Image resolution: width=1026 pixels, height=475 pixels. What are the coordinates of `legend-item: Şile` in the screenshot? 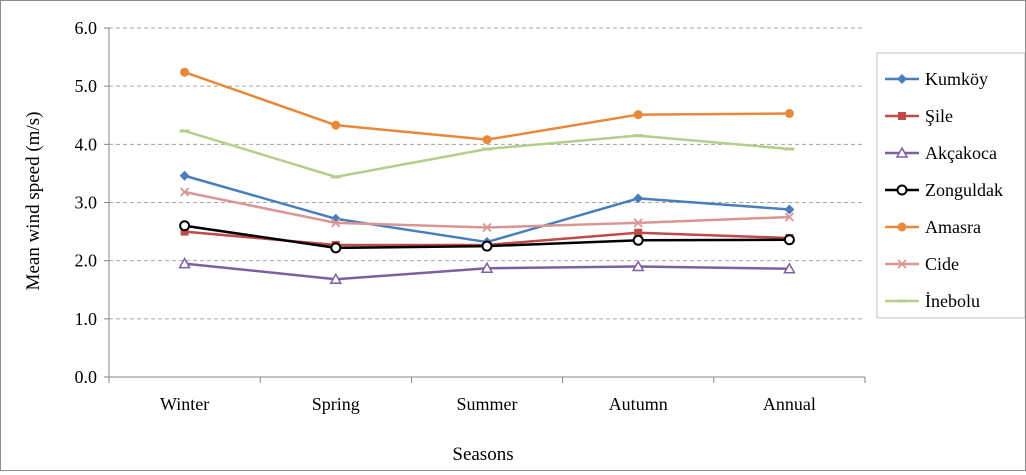 It's located at (919, 116).